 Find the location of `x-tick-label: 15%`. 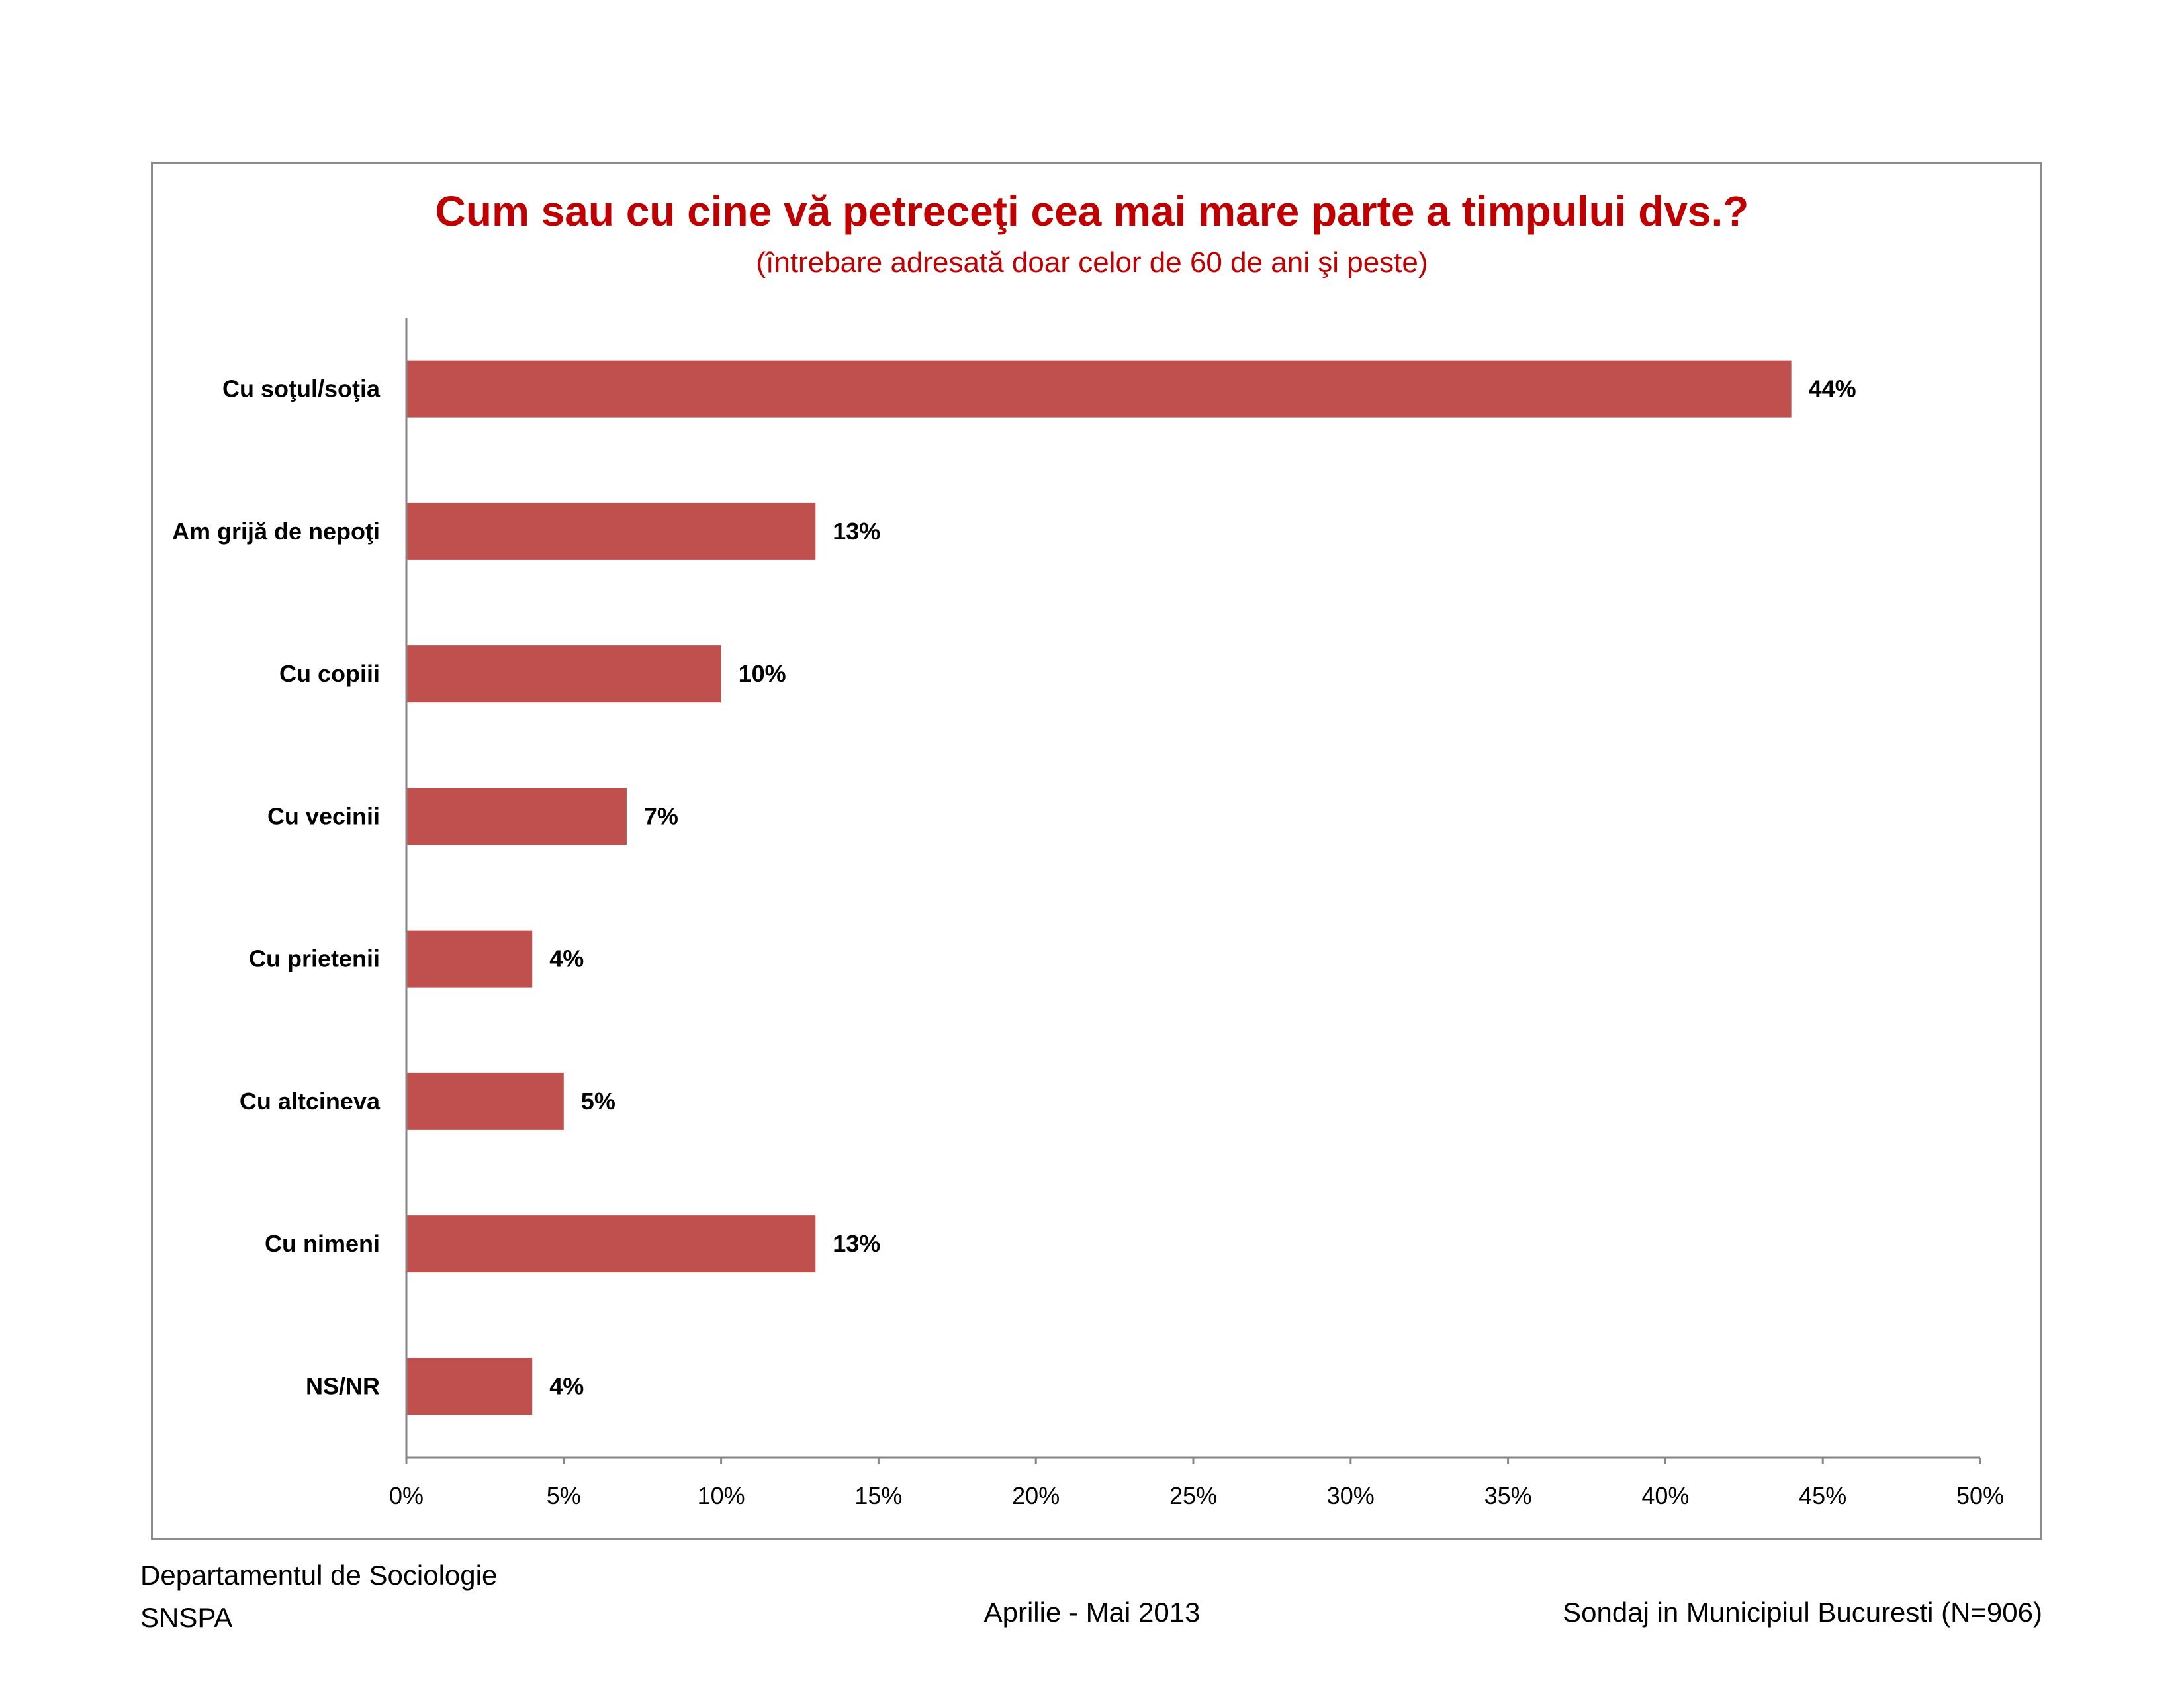

x-tick-label: 15% is located at coordinates (878, 1495).